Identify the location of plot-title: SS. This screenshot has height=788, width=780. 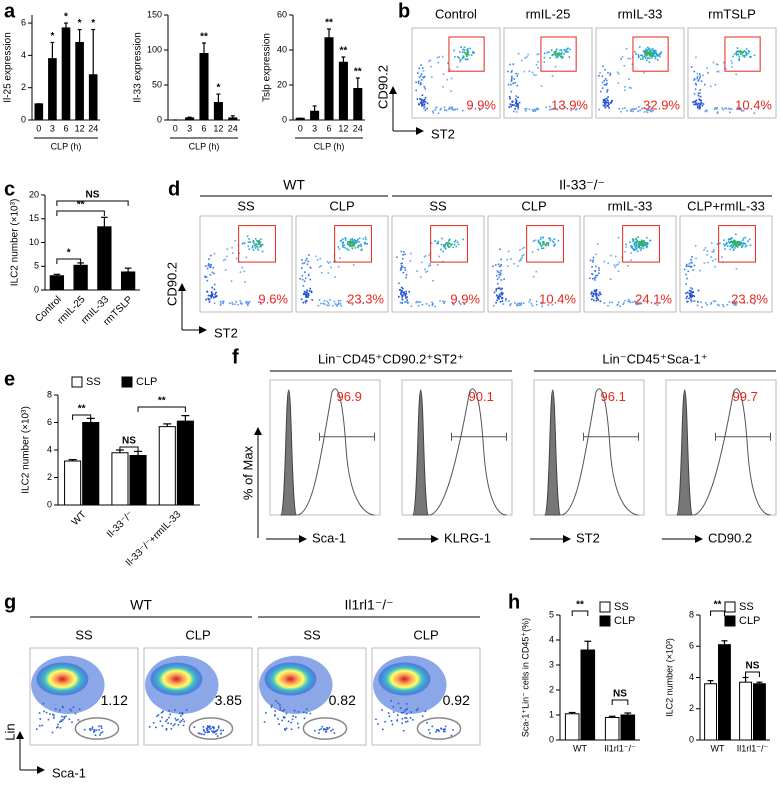
(438, 205).